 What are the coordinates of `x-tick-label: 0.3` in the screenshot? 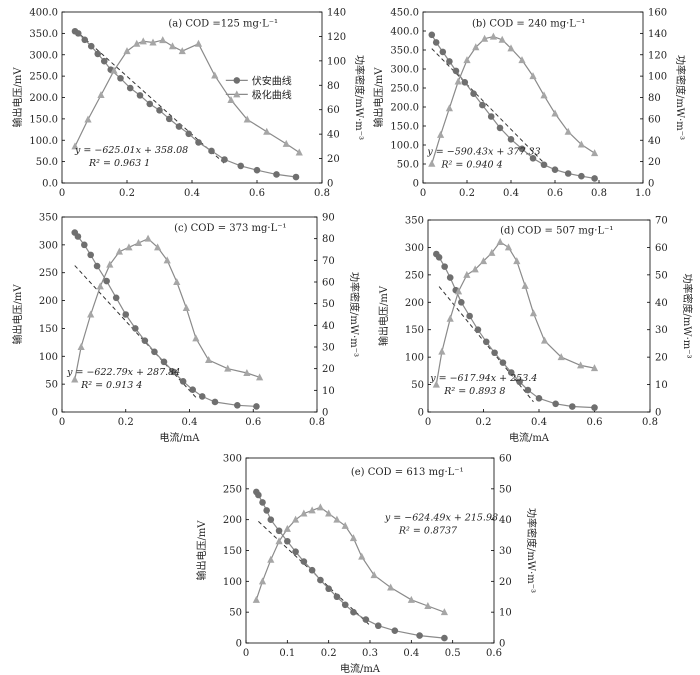 It's located at (370, 653).